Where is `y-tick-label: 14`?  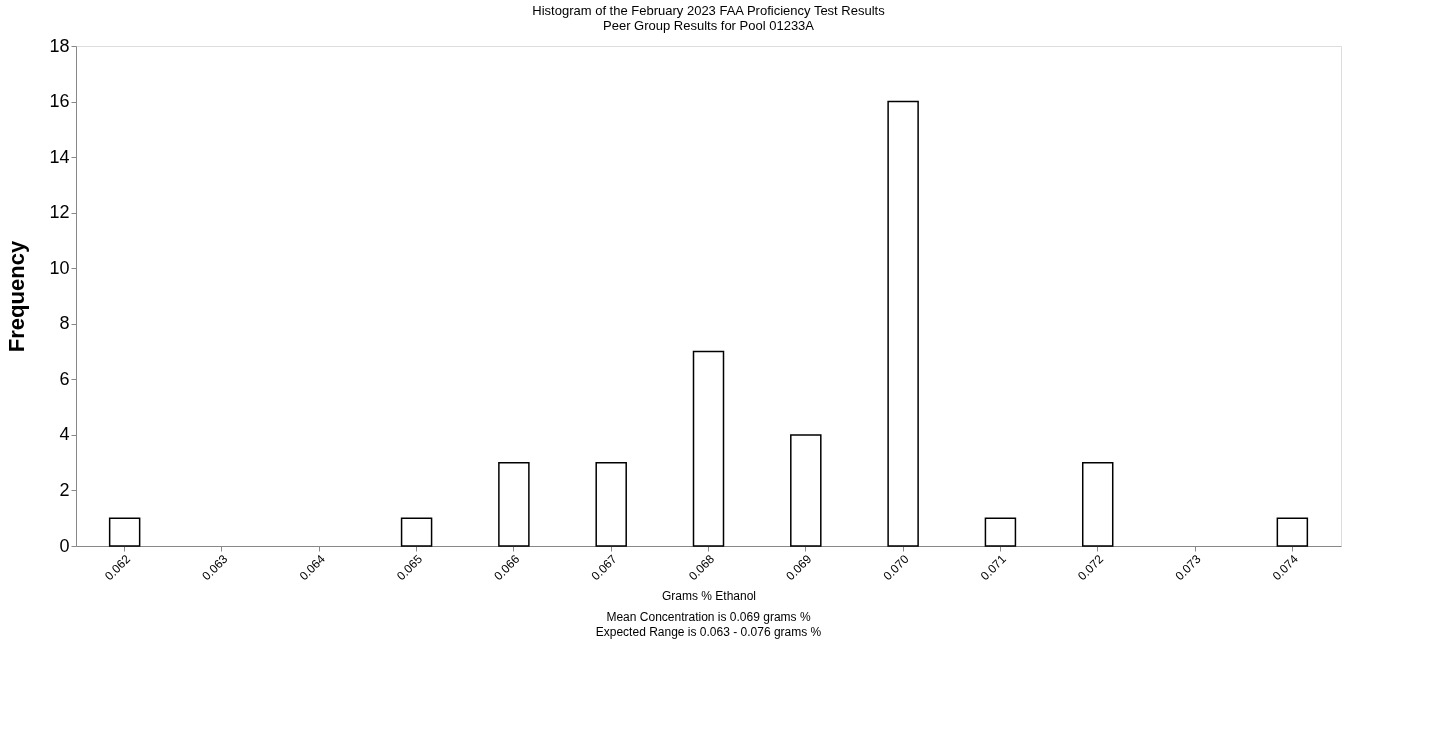
y-tick-label: 14 is located at coordinates (59, 156).